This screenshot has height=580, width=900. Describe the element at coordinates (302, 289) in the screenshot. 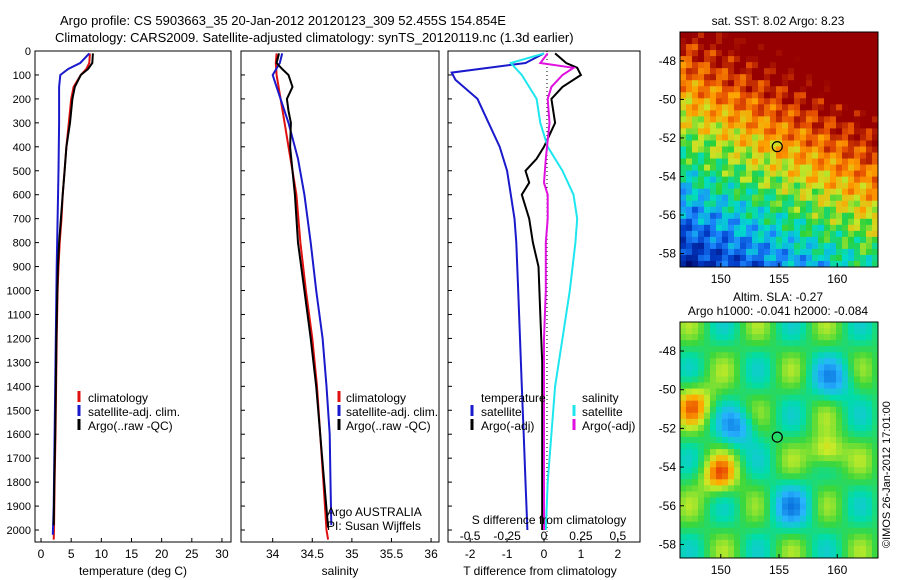

I see `series-line-satellite-adj-clim-` at that location.